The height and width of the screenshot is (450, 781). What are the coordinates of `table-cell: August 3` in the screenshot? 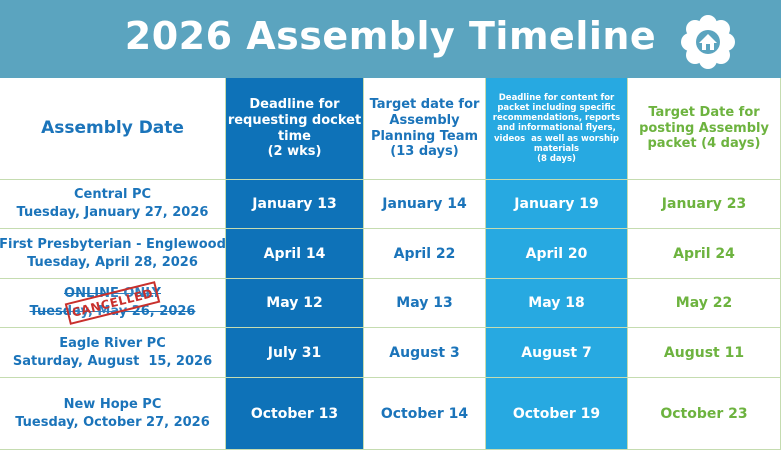 It's located at (425, 353).